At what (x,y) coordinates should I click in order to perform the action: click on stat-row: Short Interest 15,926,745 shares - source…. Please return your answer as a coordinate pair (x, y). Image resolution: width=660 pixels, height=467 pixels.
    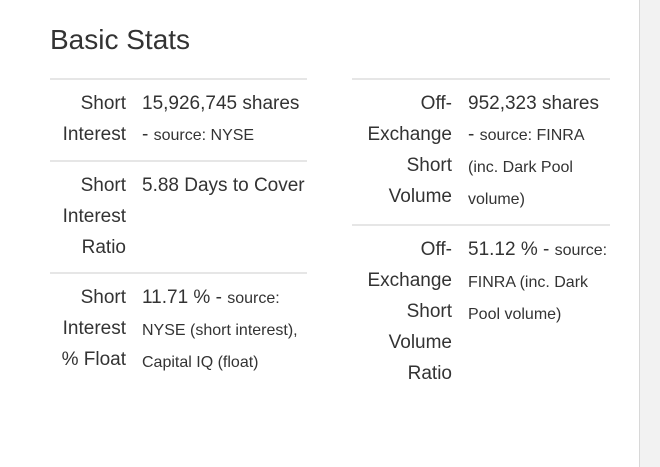
    Looking at the image, I should click on (178, 120).